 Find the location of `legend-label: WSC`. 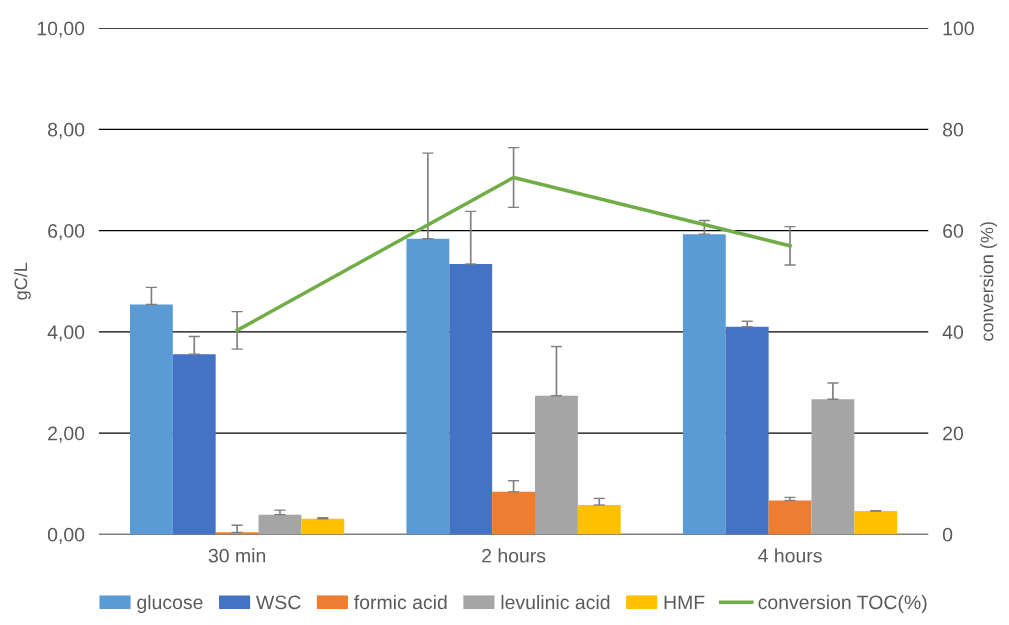

legend-label: WSC is located at coordinates (278, 602).